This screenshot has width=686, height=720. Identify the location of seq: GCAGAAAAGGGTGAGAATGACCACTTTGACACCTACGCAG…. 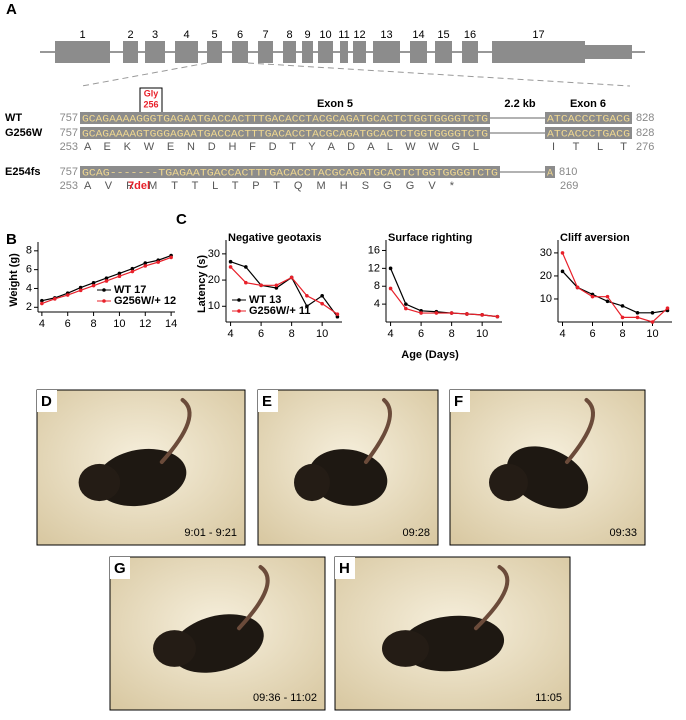
(285, 120).